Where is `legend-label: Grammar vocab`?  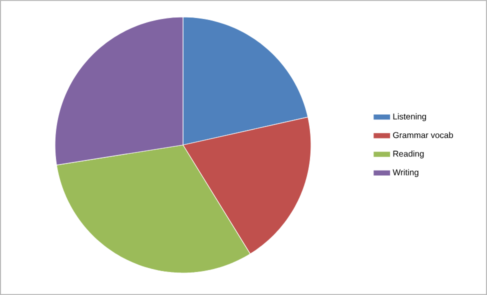
legend-label: Grammar vocab is located at coordinates (423, 135).